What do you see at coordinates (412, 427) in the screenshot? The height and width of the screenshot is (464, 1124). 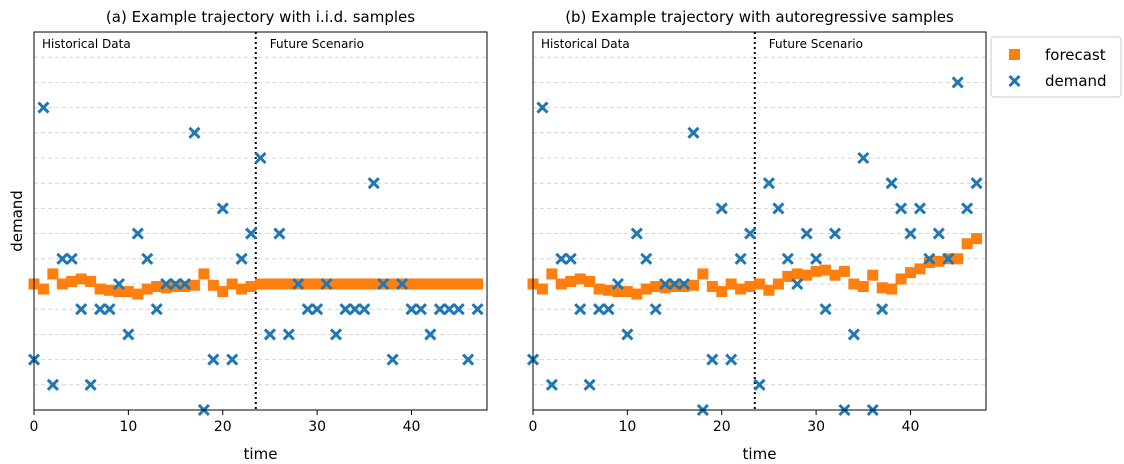 I see `x-tick-label: 40` at bounding box center [412, 427].